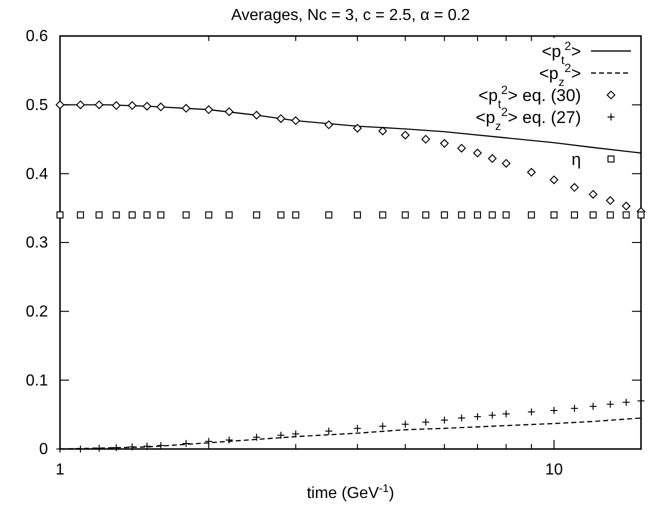 The width and height of the screenshot is (651, 510). What do you see at coordinates (350, 15) in the screenshot?
I see `chart-title: Averages, Nc = 3, c = 2.5, α = 0.2` at bounding box center [350, 15].